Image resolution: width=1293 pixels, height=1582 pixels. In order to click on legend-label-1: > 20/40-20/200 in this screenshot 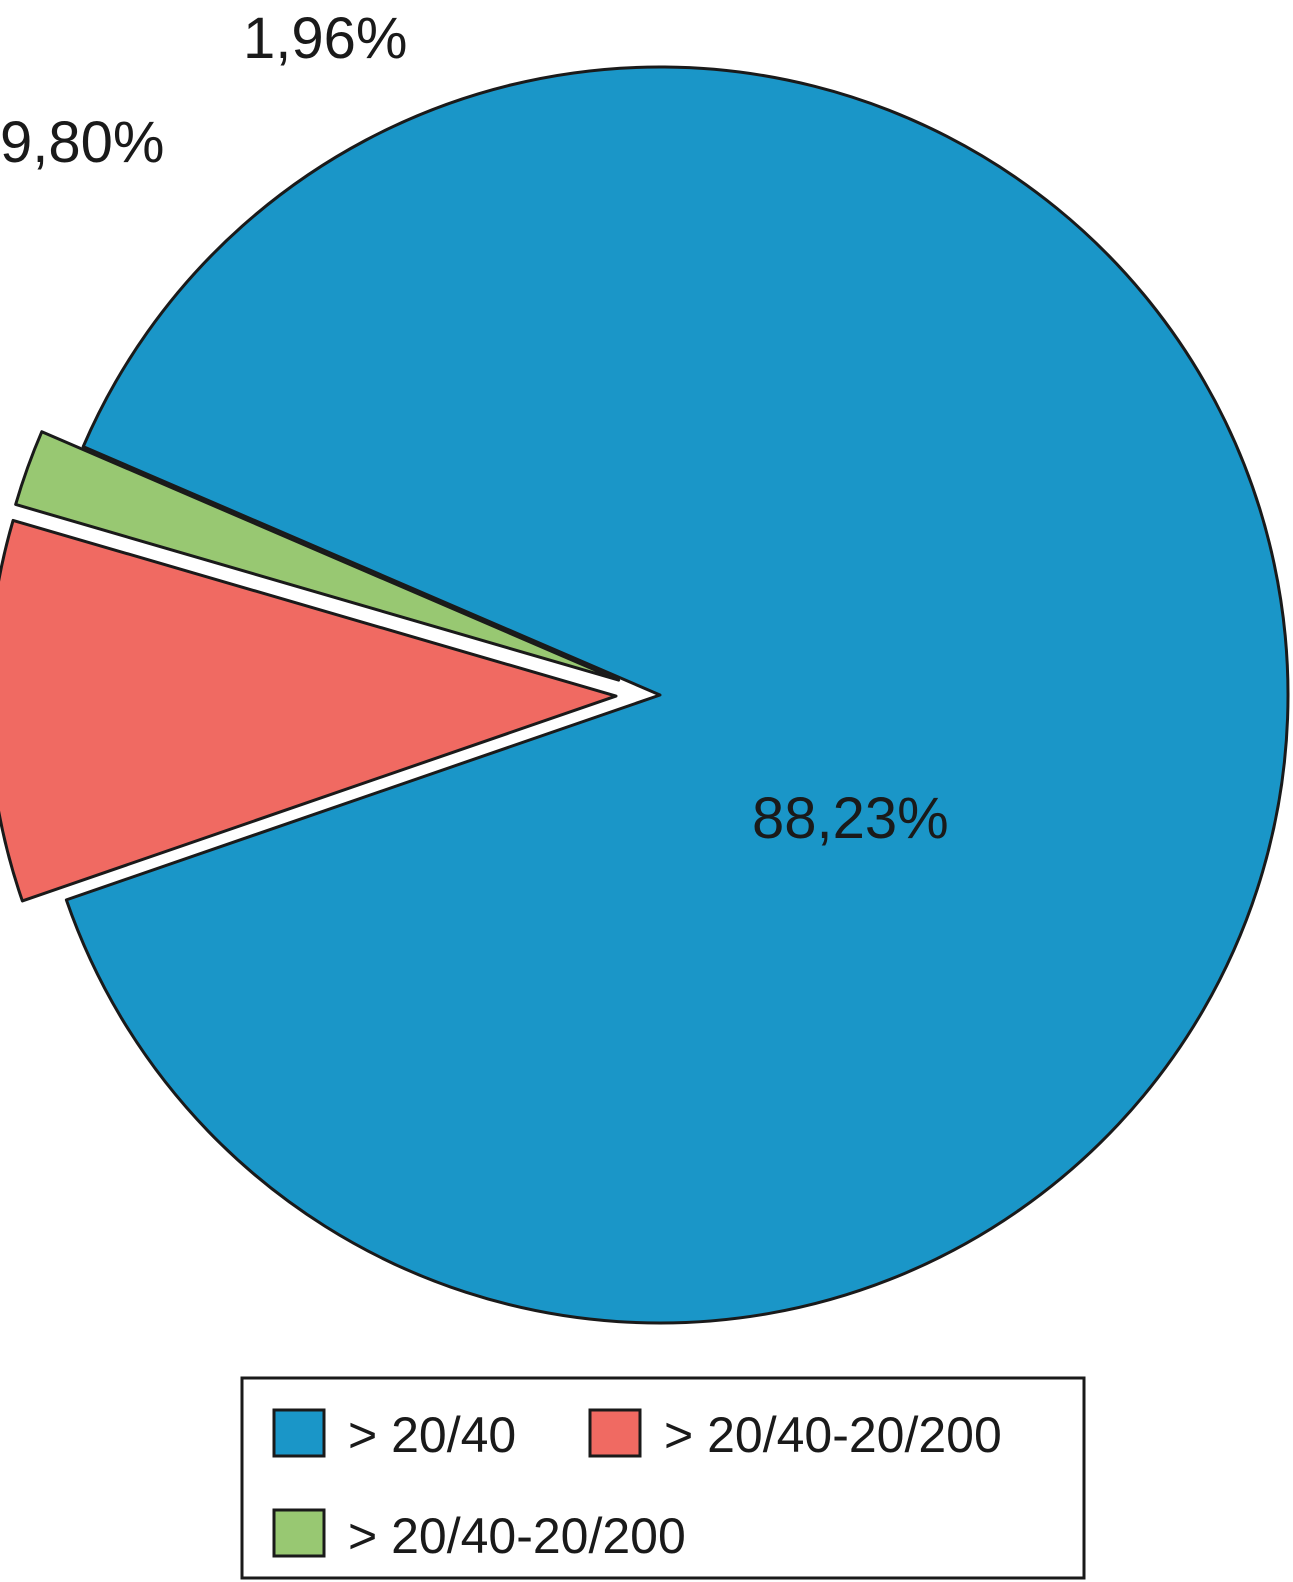, I will do `click(833, 1435)`.